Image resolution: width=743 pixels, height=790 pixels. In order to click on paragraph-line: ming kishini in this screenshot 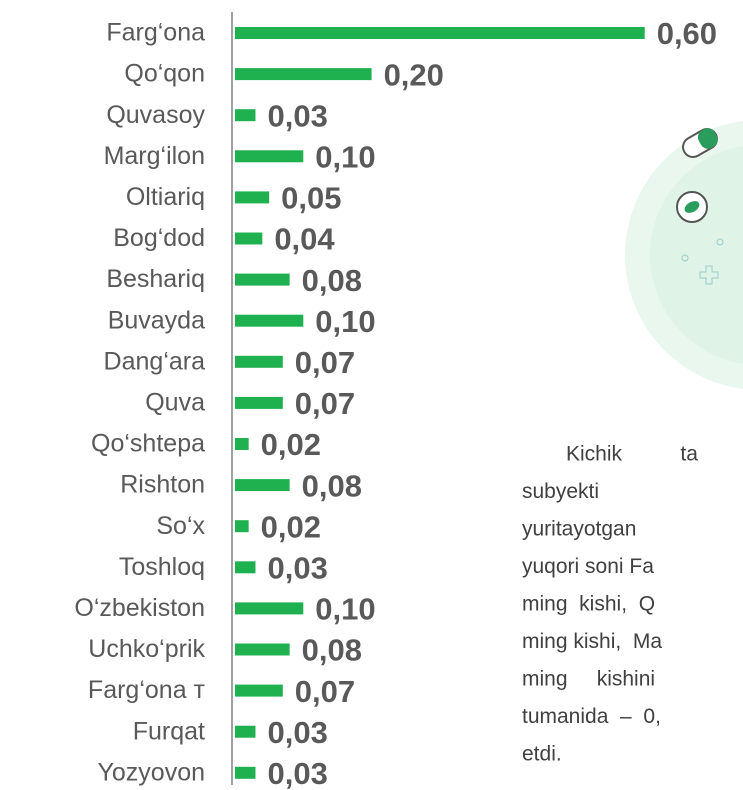, I will do `click(588, 679)`.